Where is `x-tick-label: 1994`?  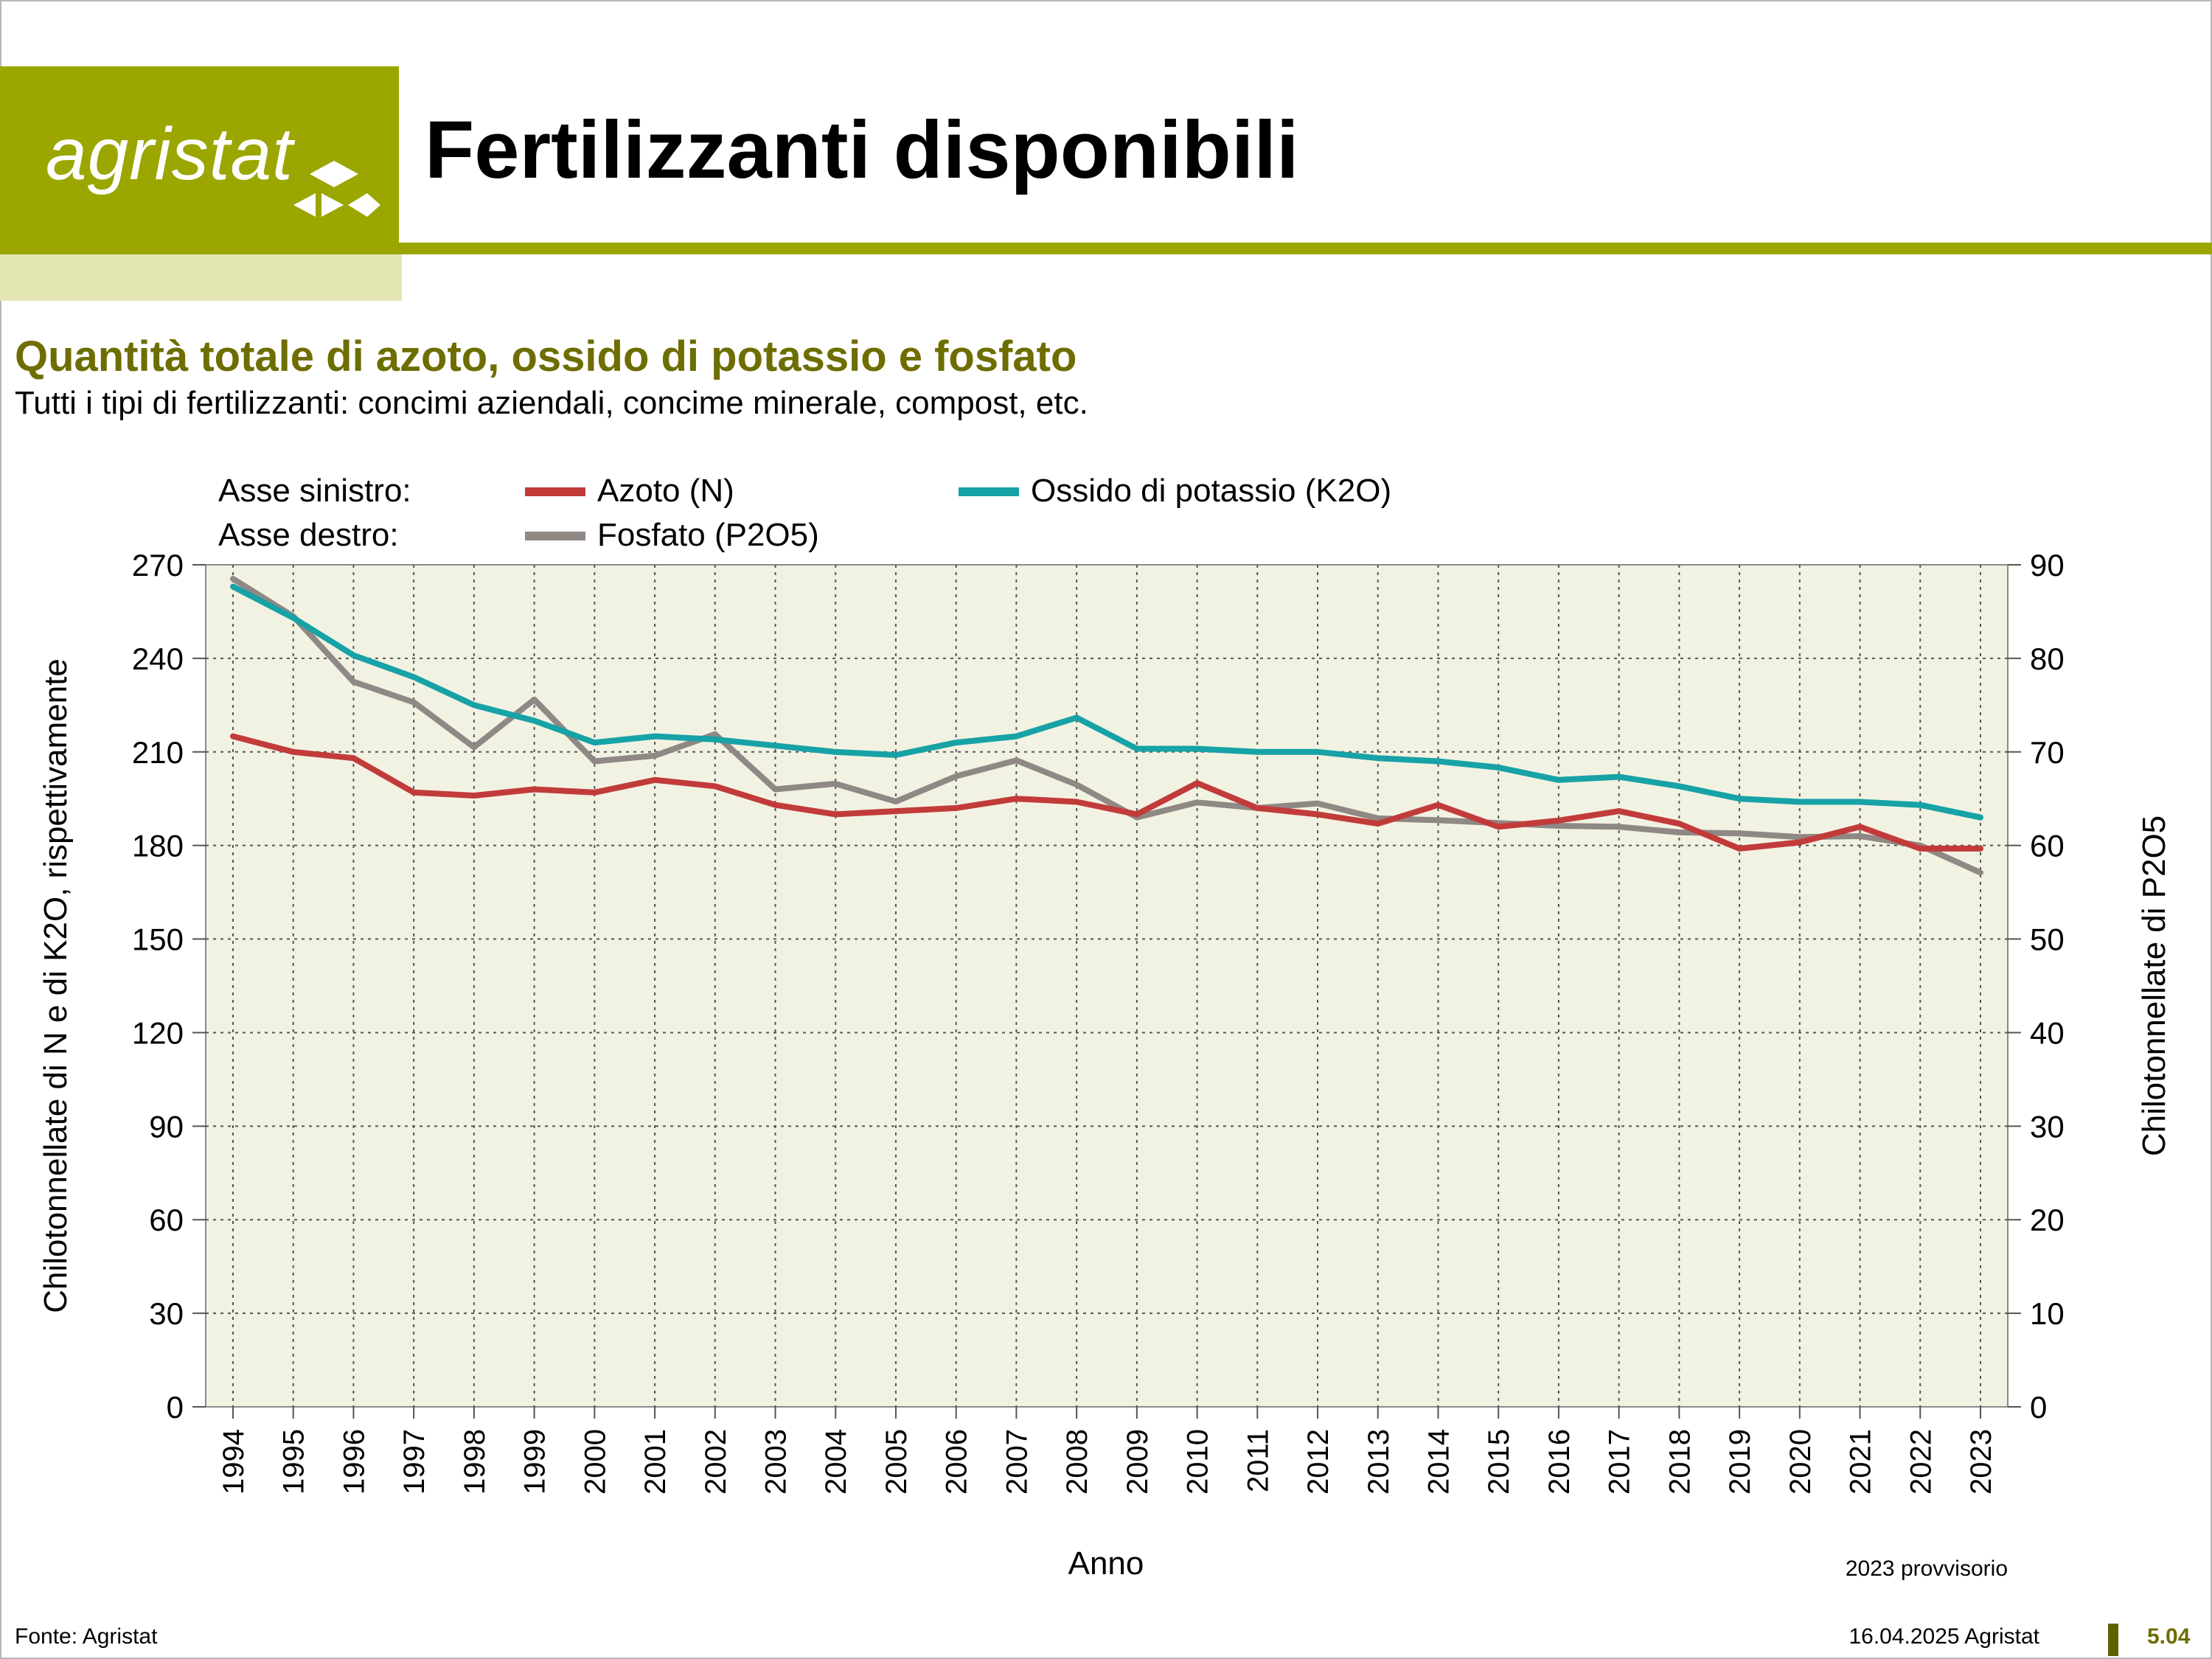
x-tick-label: 1994 is located at coordinates (234, 1462).